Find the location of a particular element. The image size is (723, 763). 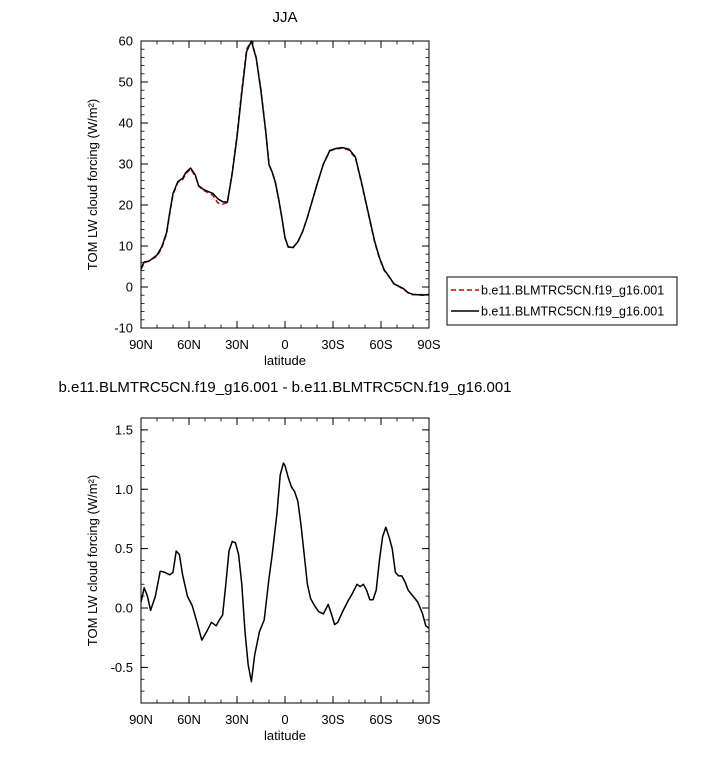

y-tick-label: 30 is located at coordinates (126, 164).